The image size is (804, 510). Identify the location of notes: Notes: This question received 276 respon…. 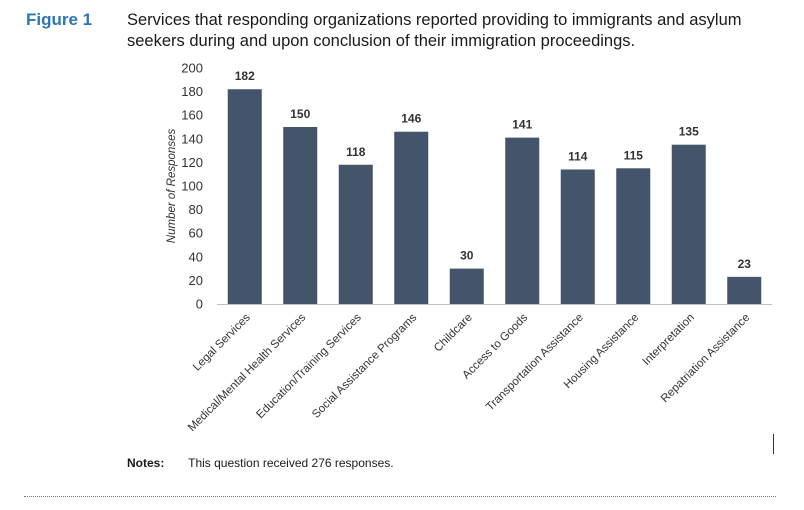
(260, 463).